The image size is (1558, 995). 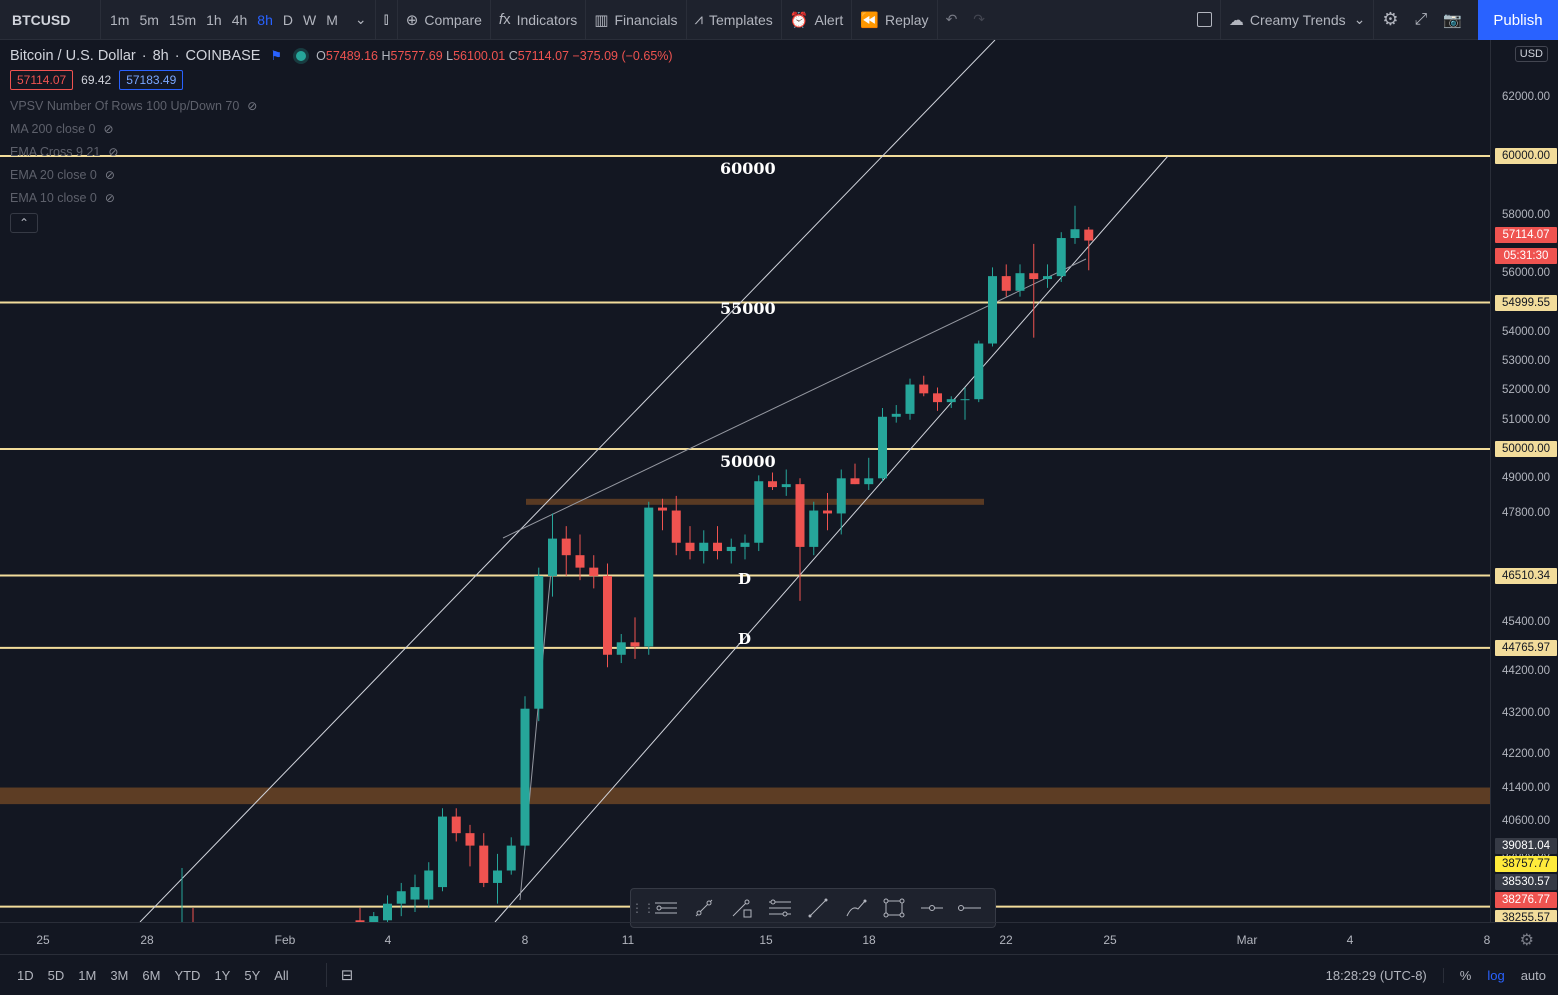 What do you see at coordinates (979, 20) in the screenshot?
I see `redo-button: ↷` at bounding box center [979, 20].